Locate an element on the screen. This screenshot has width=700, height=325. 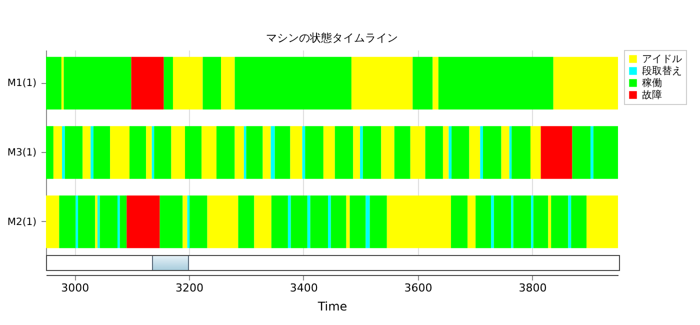
y-tick-label: M1(1) is located at coordinates (22, 84).